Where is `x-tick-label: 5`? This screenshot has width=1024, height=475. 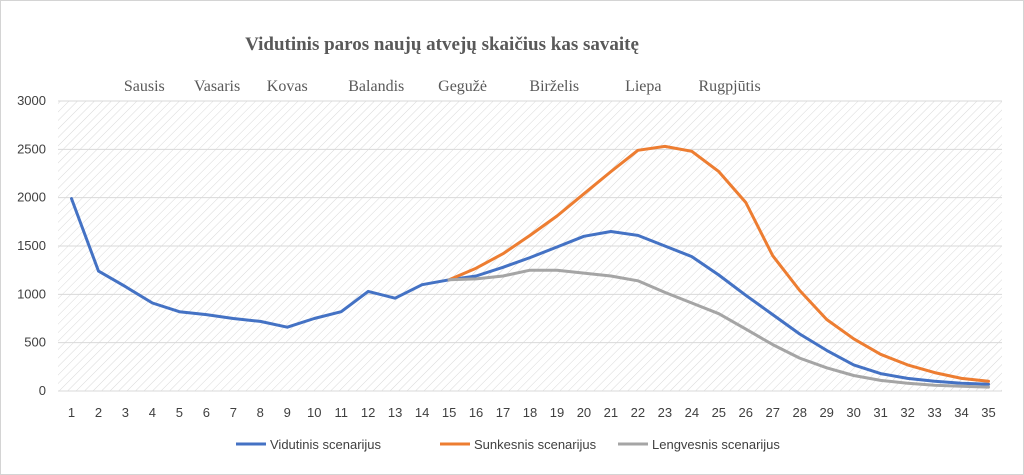
x-tick-label: 5 is located at coordinates (179, 412).